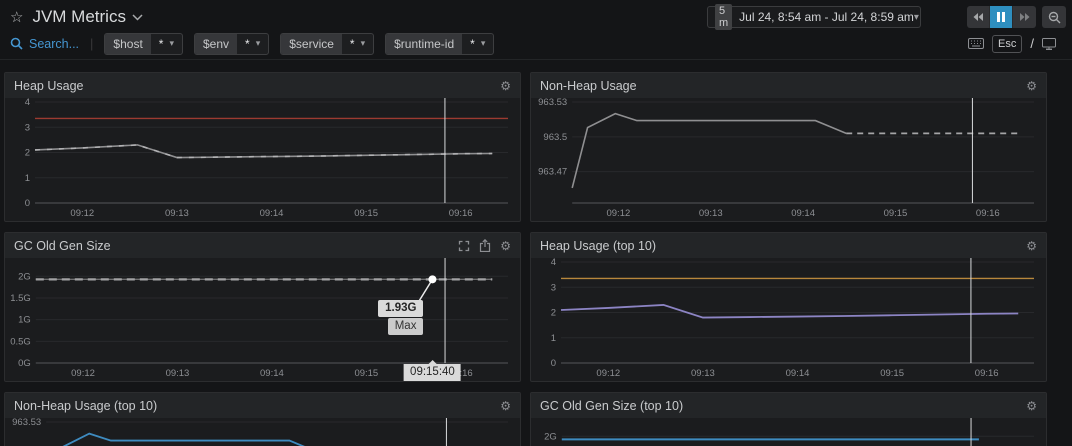  I want to click on panel-header: GC Old Gen Size ⚙, so click(262, 245).